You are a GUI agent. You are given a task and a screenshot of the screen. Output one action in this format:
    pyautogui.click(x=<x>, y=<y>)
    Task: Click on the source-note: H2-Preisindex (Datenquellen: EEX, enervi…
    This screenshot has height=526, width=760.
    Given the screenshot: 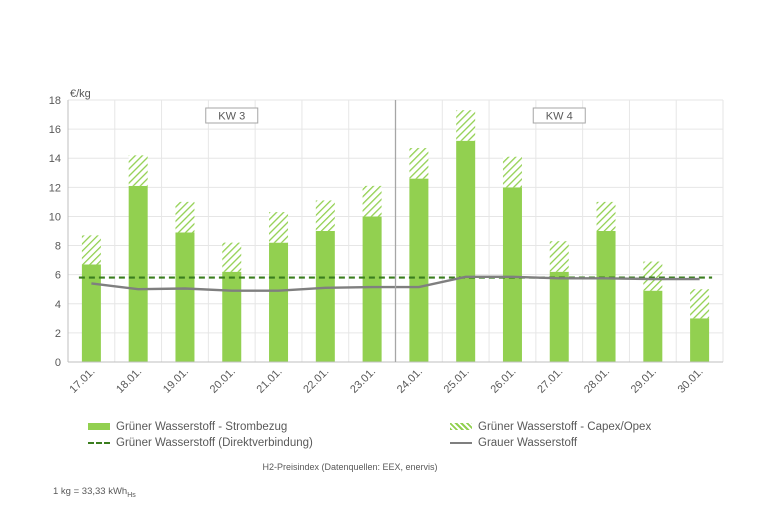 What is the action you would take?
    pyautogui.click(x=350, y=467)
    